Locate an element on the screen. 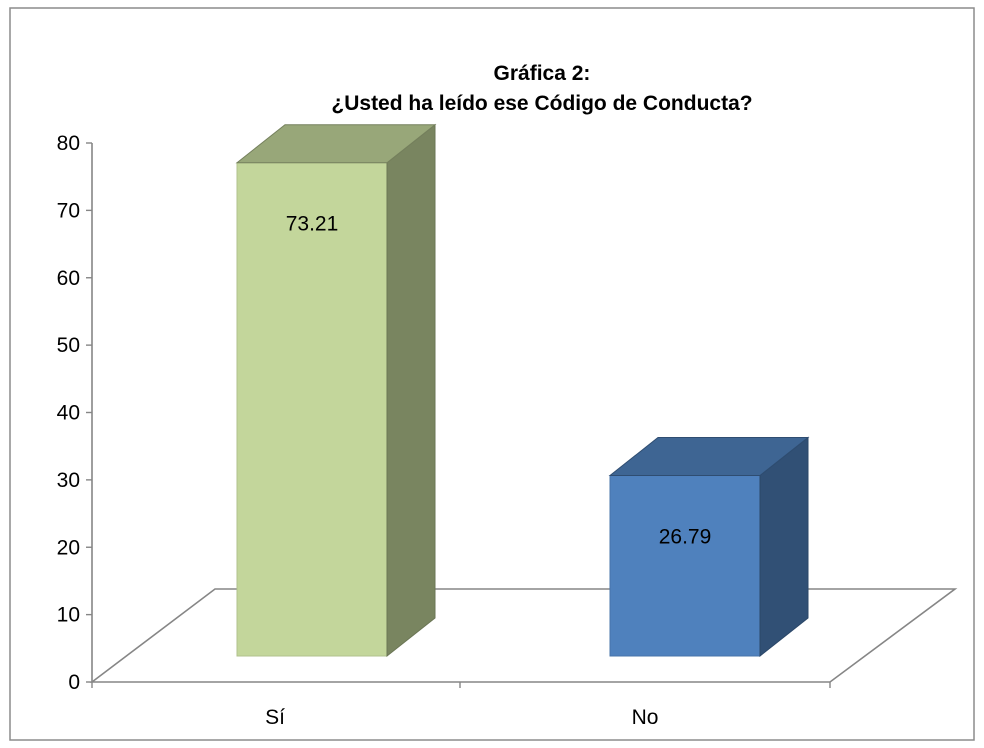 This screenshot has height=748, width=984. chart-title-line1: Gráfica 2: is located at coordinates (542, 73).